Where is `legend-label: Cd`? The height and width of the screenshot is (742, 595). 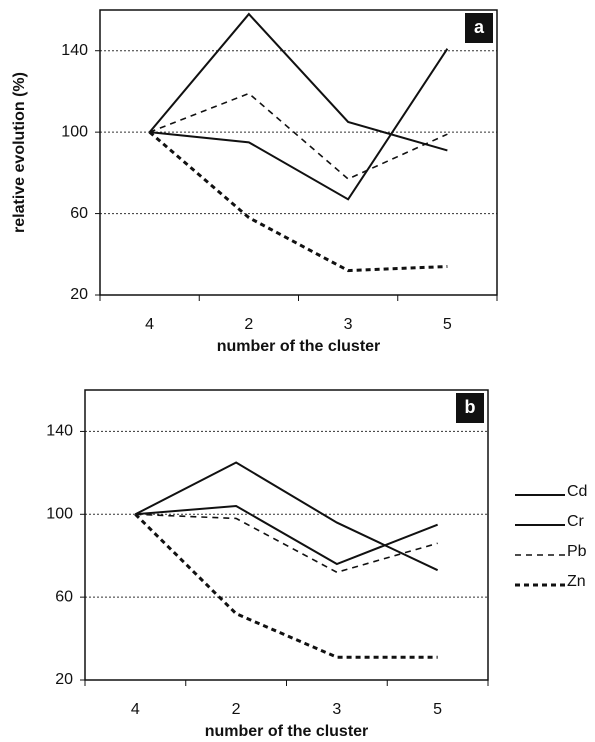 legend-label: Cd is located at coordinates (577, 491).